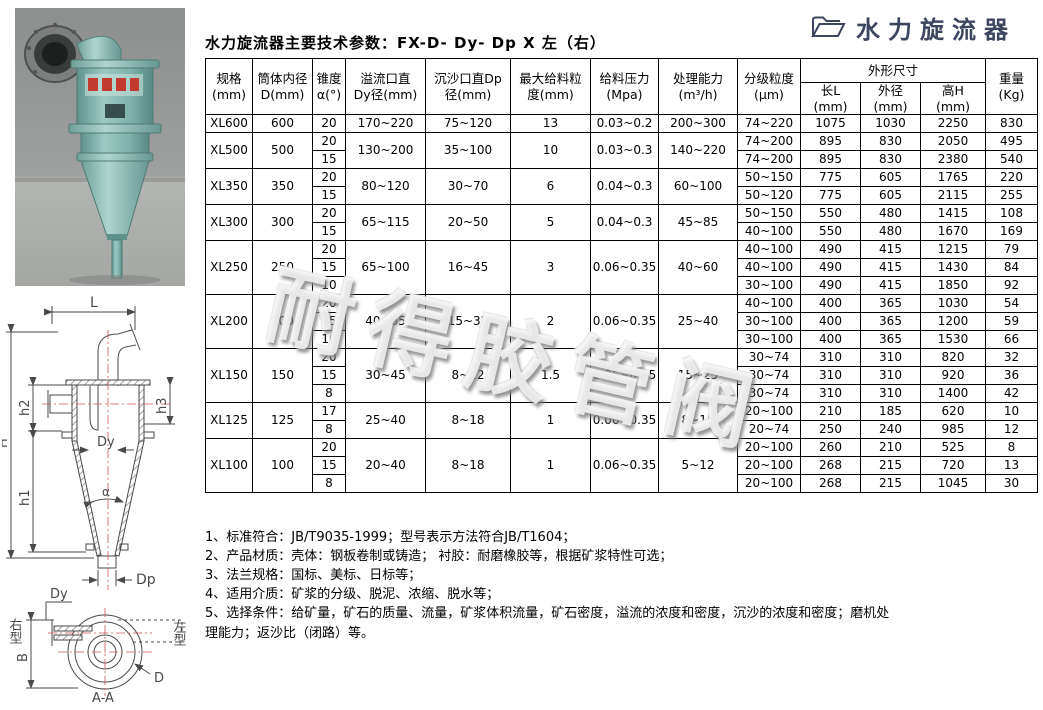 This screenshot has width=1043, height=710. Describe the element at coordinates (1011, 304) in the screenshot. I see `cell-weight: 54` at that location.